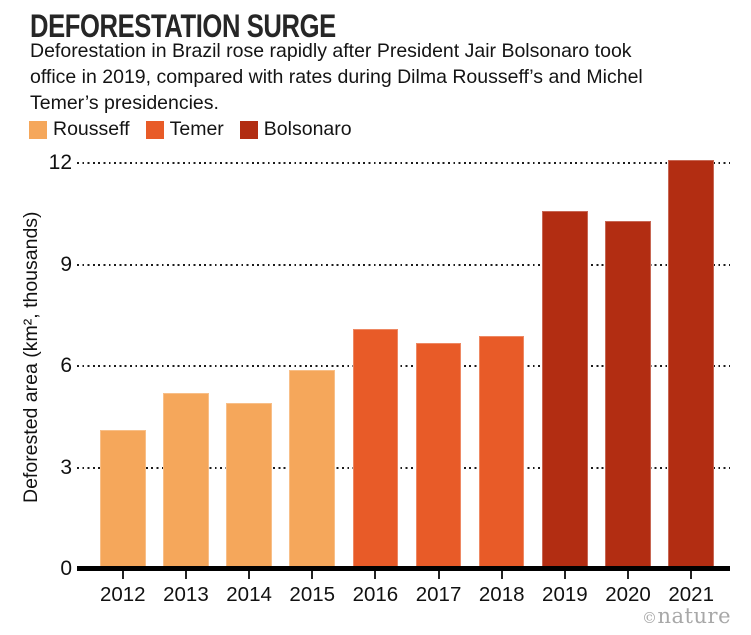  I want to click on x-tick-label-2014: 2014, so click(249, 594).